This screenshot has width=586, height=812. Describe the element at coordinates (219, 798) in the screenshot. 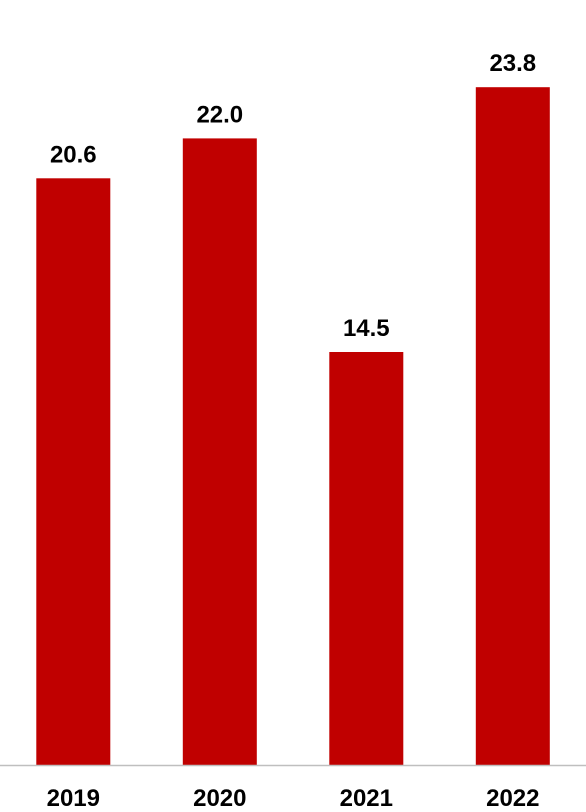

I see `category-label-2020: 2020` at that location.